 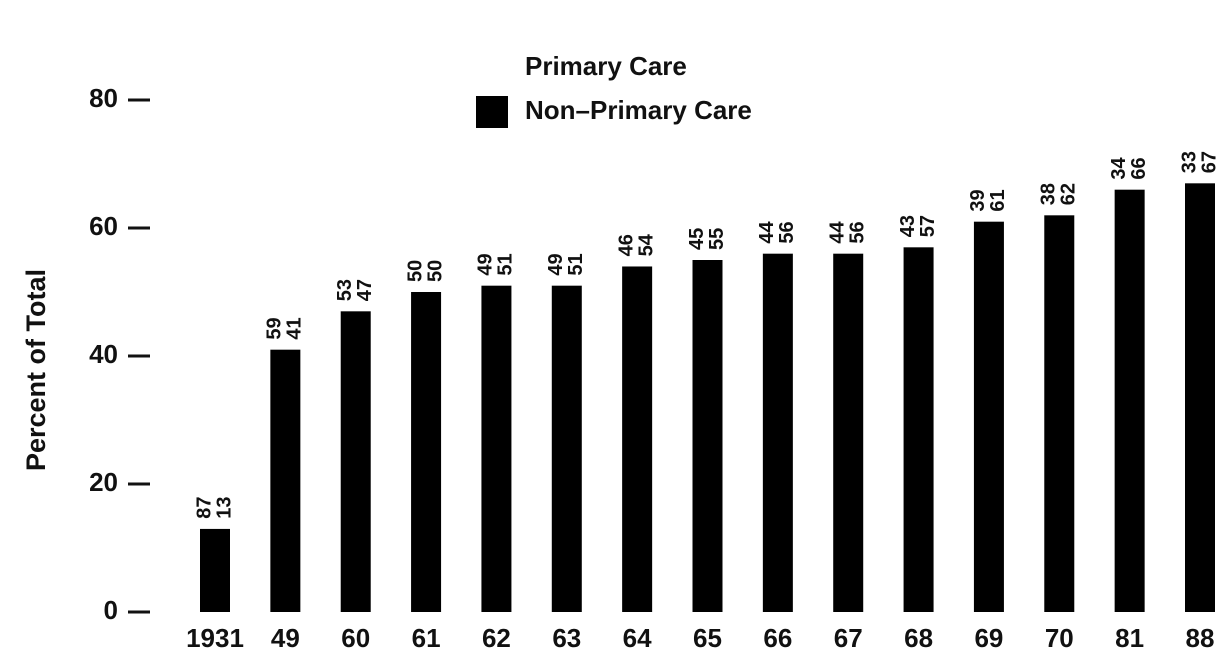 I want to click on value-label: 13, so click(x=224, y=508).